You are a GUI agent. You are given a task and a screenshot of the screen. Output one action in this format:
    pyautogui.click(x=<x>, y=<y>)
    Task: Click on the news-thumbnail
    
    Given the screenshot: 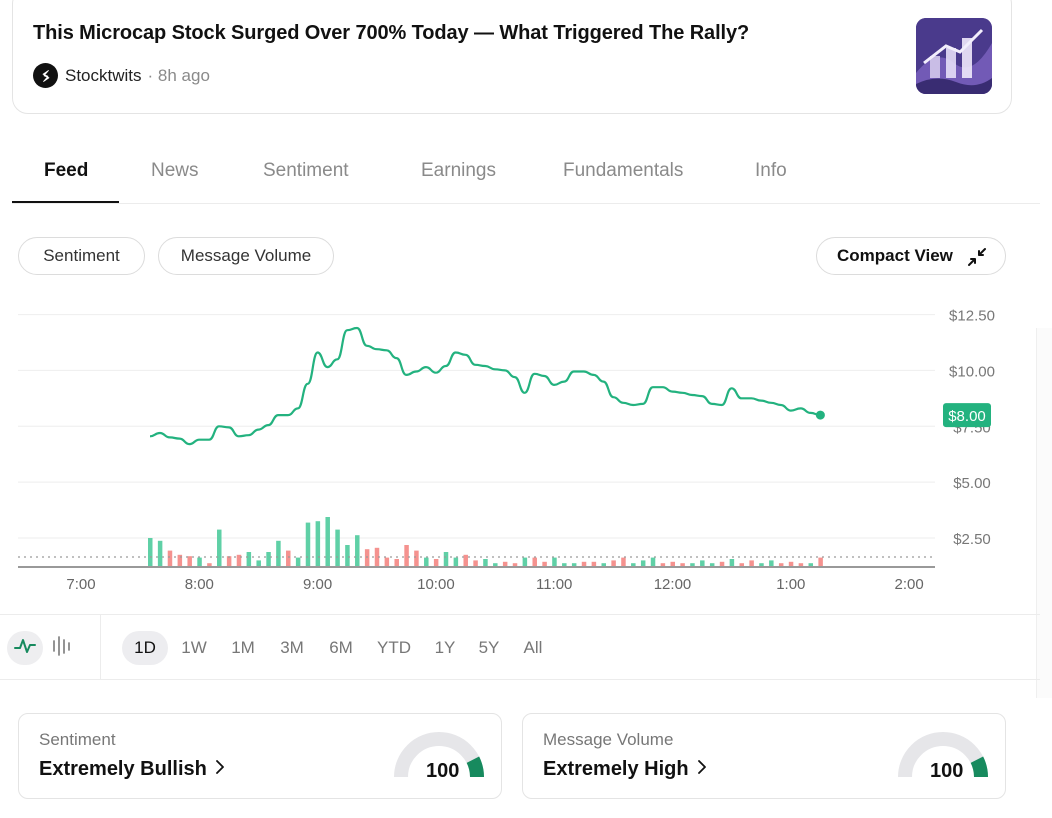 What is the action you would take?
    pyautogui.click(x=954, y=56)
    